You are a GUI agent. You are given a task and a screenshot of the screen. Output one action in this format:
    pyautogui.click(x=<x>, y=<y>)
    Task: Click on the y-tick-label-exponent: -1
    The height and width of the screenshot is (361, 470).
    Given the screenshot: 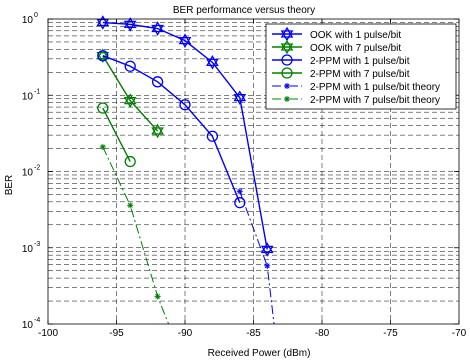 What is the action you would take?
    pyautogui.click(x=37, y=91)
    